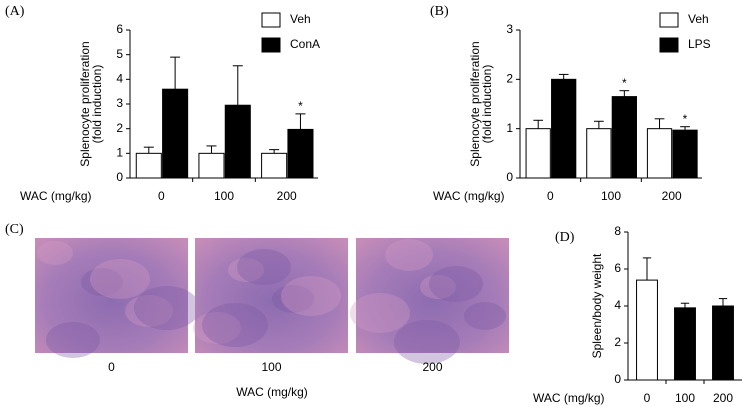 This screenshot has height=407, width=751. Describe the element at coordinates (617, 231) in the screenshot. I see `y-tick-label: 8` at that location.